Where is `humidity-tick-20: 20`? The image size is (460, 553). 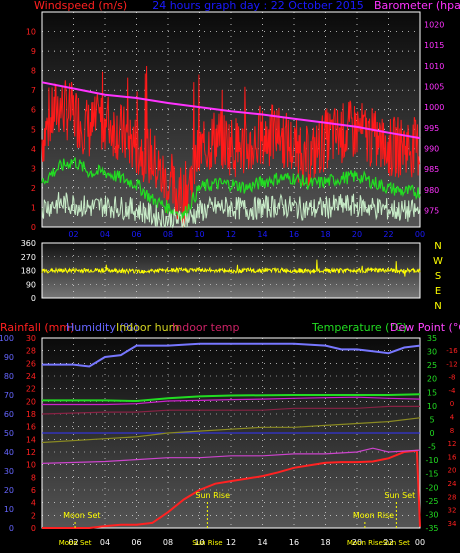 humidity-tick-20: 20 is located at coordinates (9, 490).